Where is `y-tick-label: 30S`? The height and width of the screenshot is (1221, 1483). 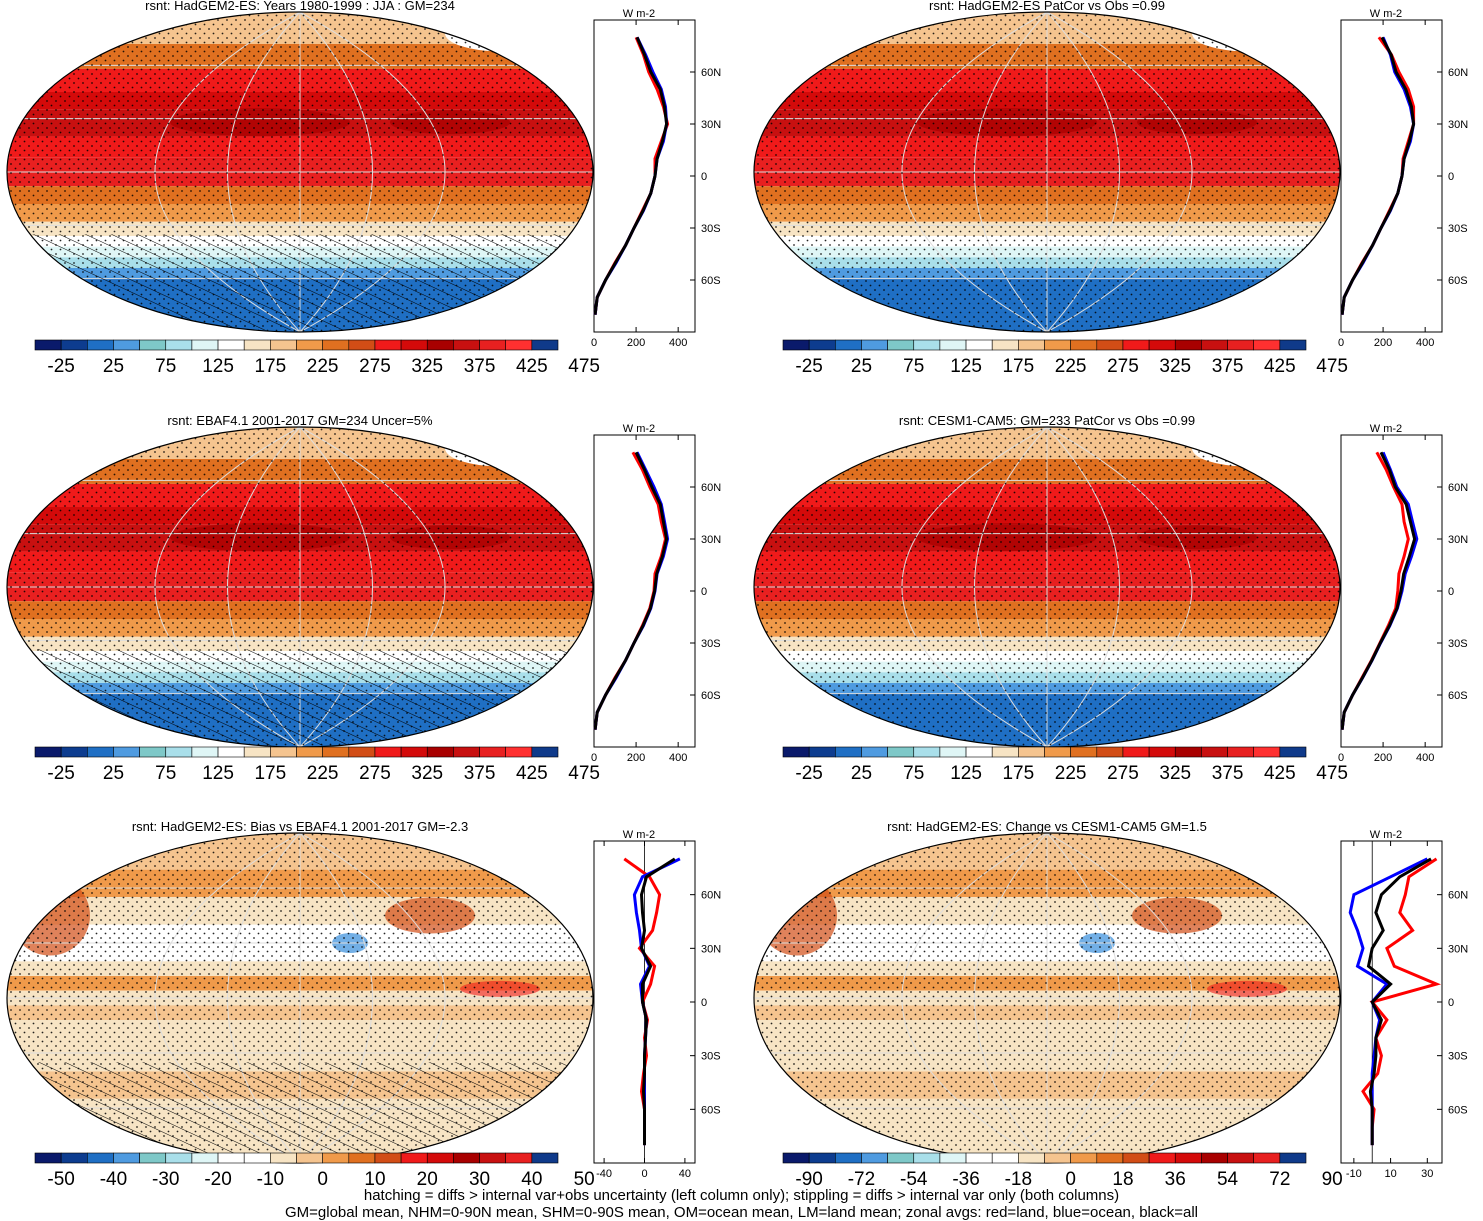
y-tick-label: 30S is located at coordinates (711, 644).